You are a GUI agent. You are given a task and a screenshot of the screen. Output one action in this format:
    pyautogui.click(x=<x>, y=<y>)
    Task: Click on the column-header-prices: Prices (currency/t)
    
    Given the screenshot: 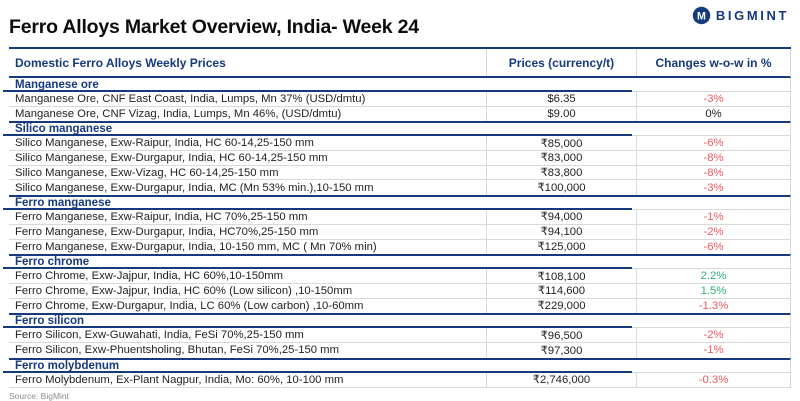 What is the action you would take?
    pyautogui.click(x=562, y=62)
    